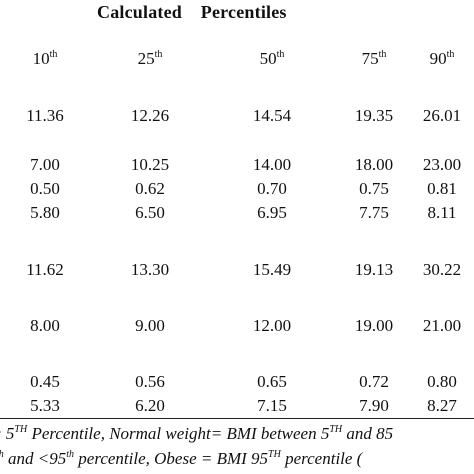 Image resolution: width=474 pixels, height=474 pixels. What do you see at coordinates (150, 58) in the screenshot?
I see `column-header-25th: 25th` at bounding box center [150, 58].